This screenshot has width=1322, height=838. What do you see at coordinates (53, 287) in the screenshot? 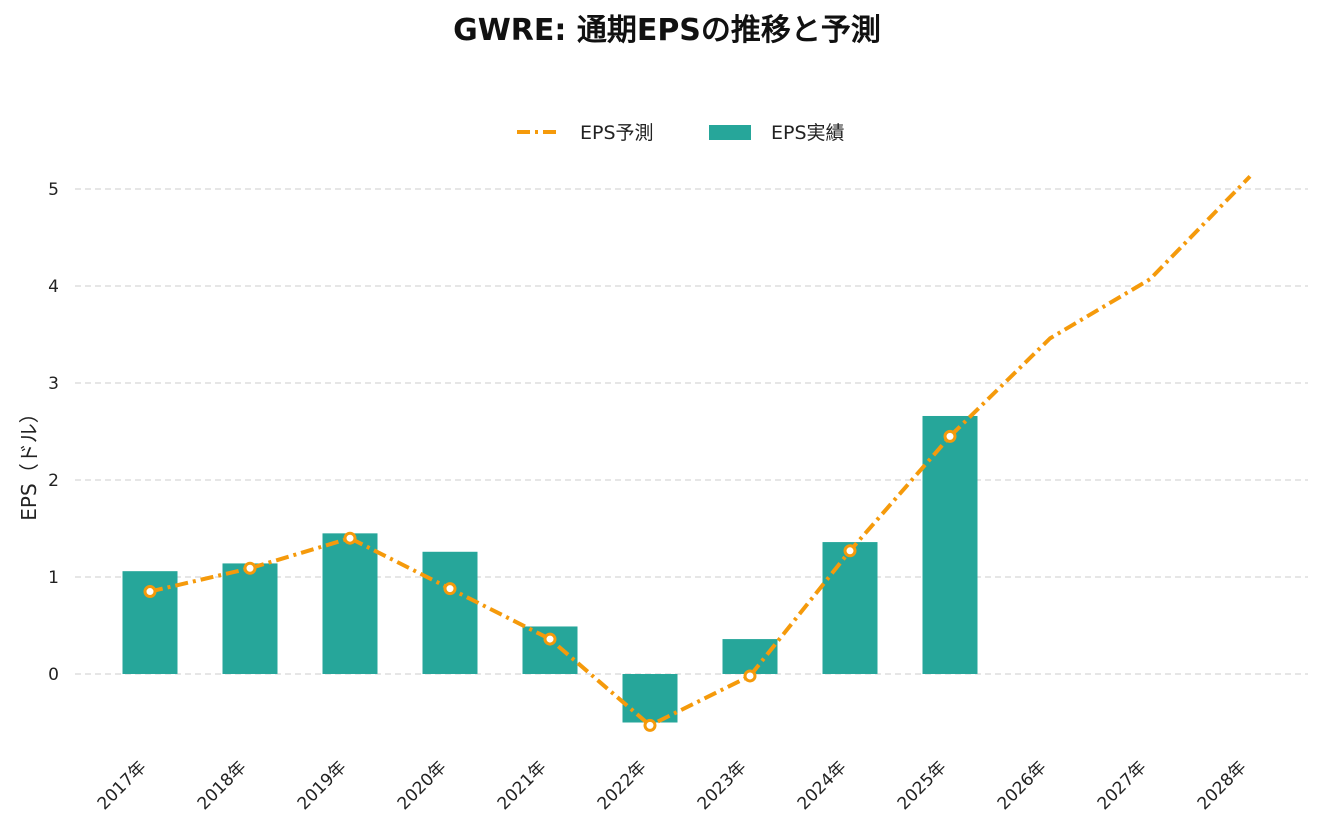
I see `y-tick-label: 4` at bounding box center [53, 287].